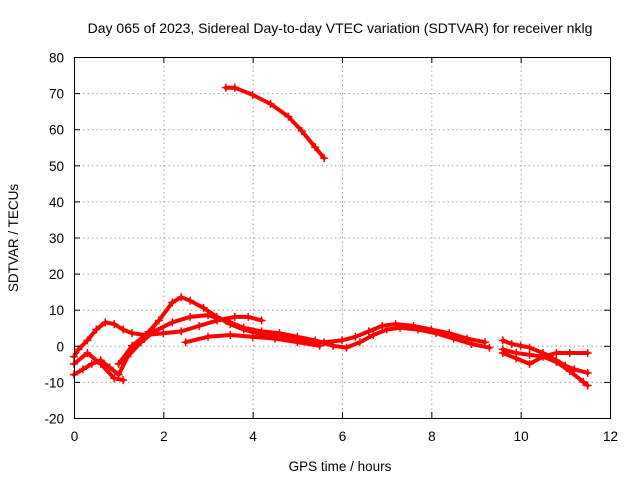 The width and height of the screenshot is (640, 480). I want to click on x-tick-label: 4, so click(253, 436).